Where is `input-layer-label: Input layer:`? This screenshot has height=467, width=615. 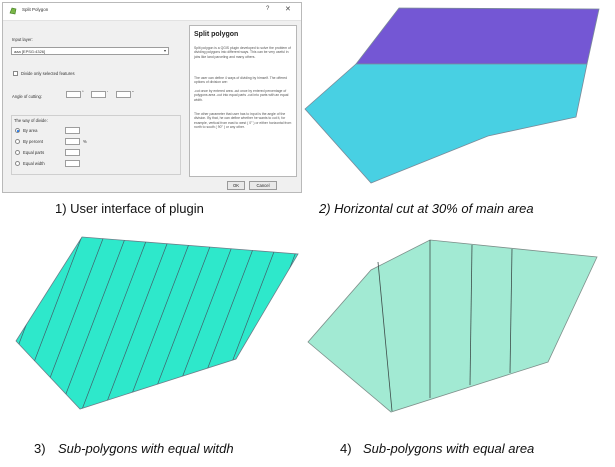
input-layer-label: Input layer: is located at coordinates (22, 39).